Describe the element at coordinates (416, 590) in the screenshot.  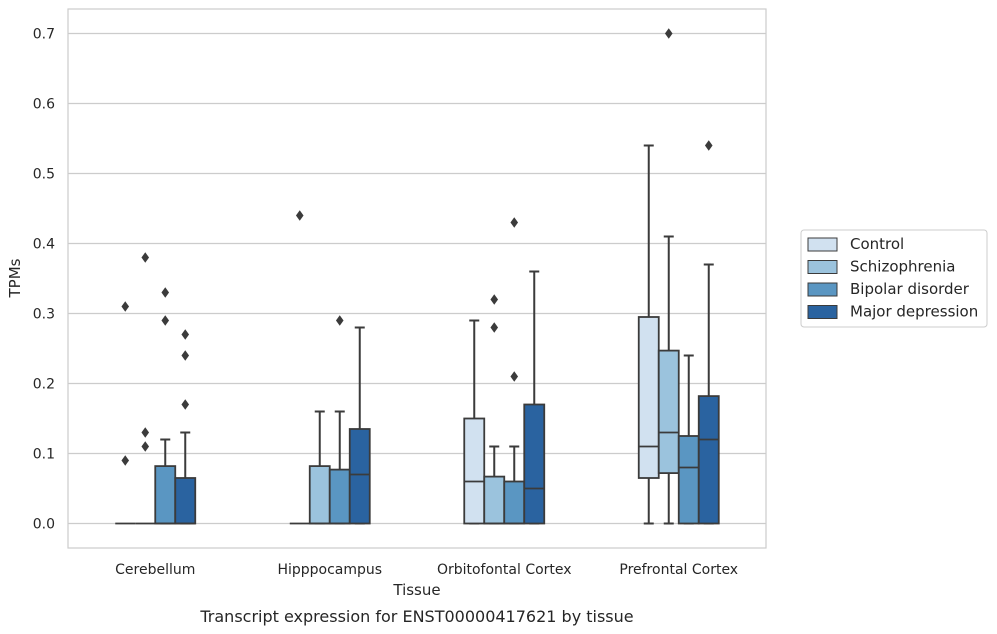
I see `x-axis-label: Tissue` at that location.